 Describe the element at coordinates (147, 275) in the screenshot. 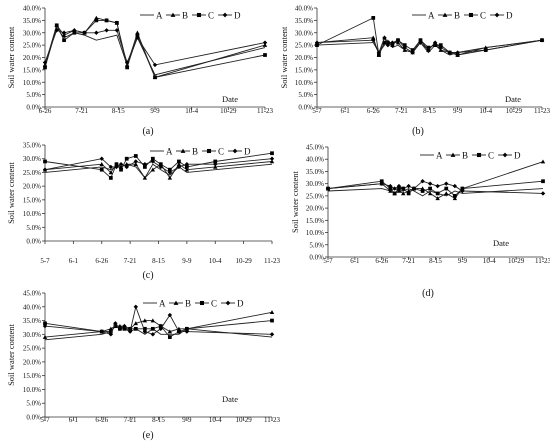

I see `panel-label: (c)` at that location.